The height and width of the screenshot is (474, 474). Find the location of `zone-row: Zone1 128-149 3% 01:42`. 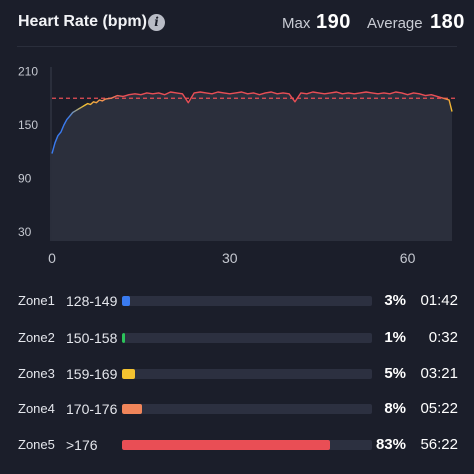

zone-row: Zone1 128-149 3% 01:42 is located at coordinates (237, 301).